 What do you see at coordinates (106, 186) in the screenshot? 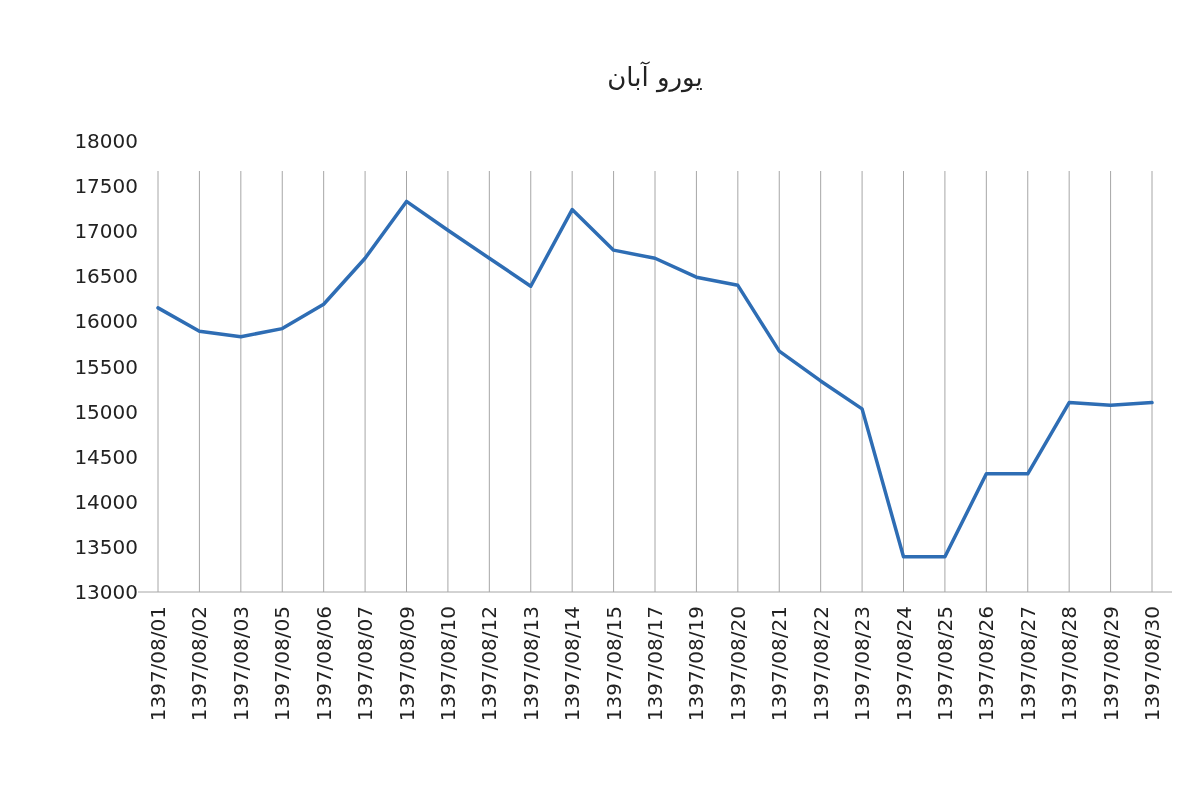
I see `y-tick-label: 17500` at bounding box center [106, 186].